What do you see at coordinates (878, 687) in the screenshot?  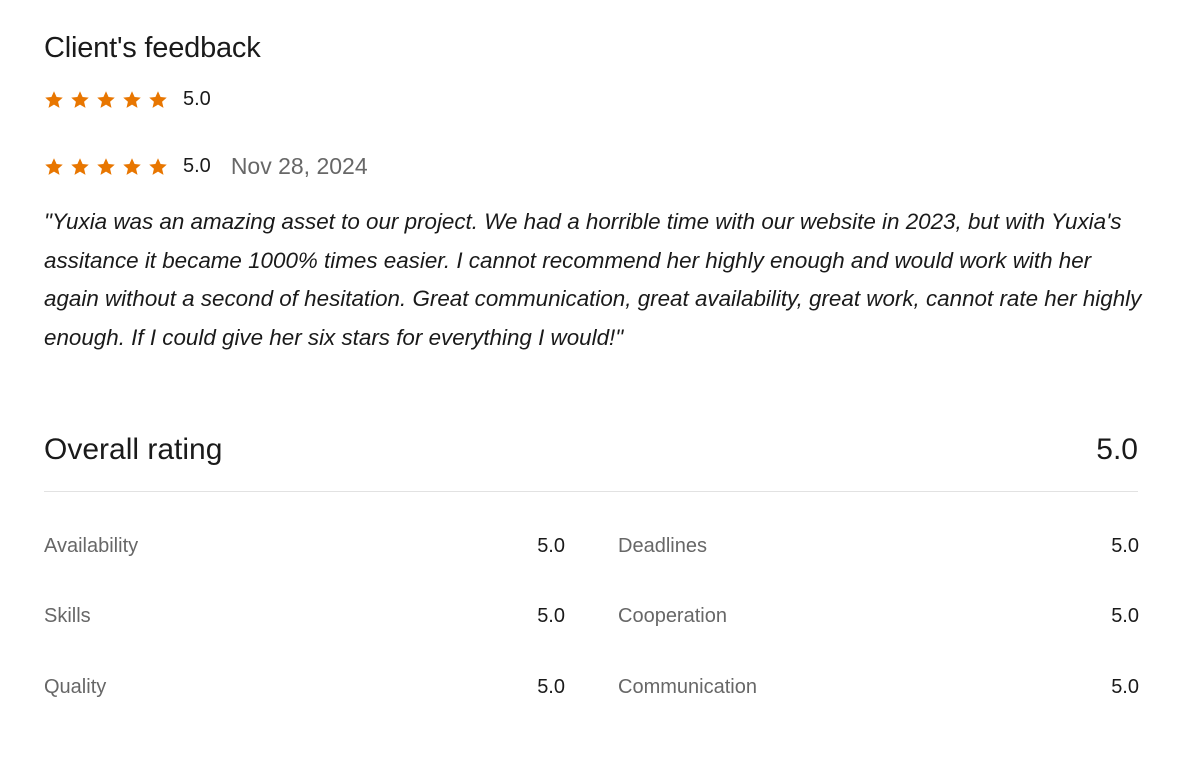 I see `category-communication: Communication 5.0` at bounding box center [878, 687].